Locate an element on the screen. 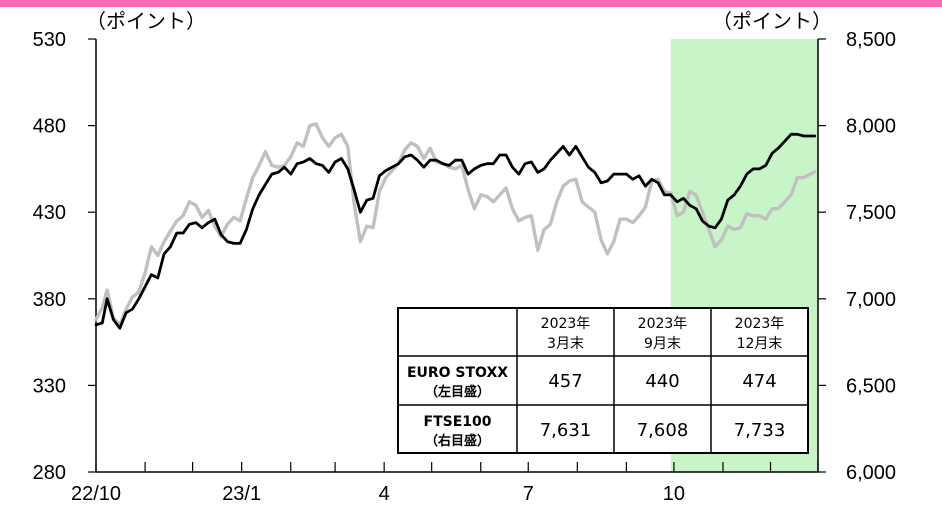 This screenshot has width=942, height=508. right-tick-label: 6,500 is located at coordinates (871, 386).